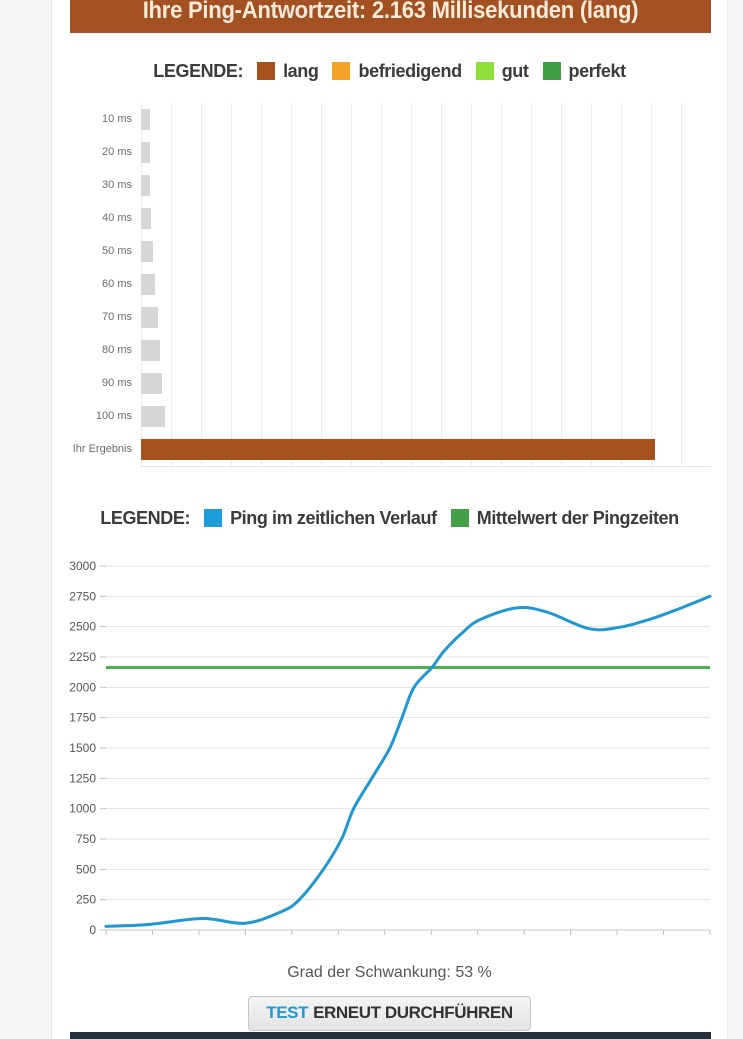 The height and width of the screenshot is (1039, 743). Describe the element at coordinates (82, 748) in the screenshot. I see `y-axis-label: 1500` at that location.